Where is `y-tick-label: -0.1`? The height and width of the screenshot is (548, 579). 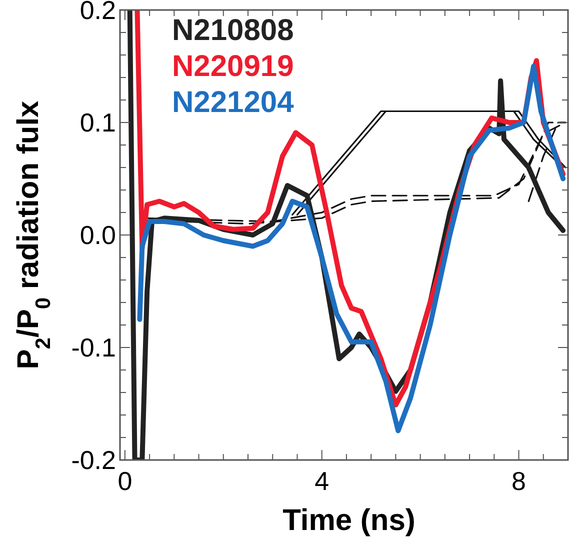
y-tick-label: -0.1 is located at coordinates (93, 347).